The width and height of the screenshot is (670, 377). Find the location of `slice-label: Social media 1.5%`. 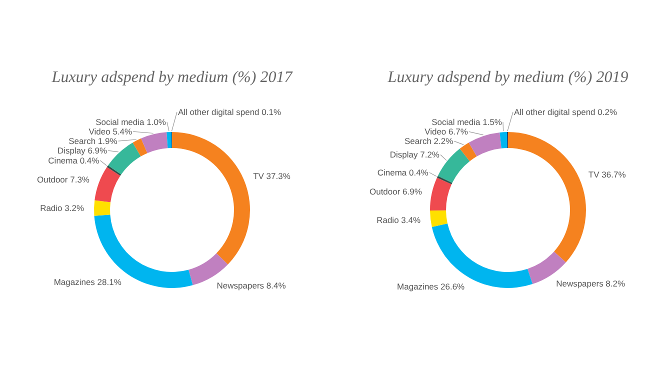

slice-label: Social media 1.5% is located at coordinates (467, 122).